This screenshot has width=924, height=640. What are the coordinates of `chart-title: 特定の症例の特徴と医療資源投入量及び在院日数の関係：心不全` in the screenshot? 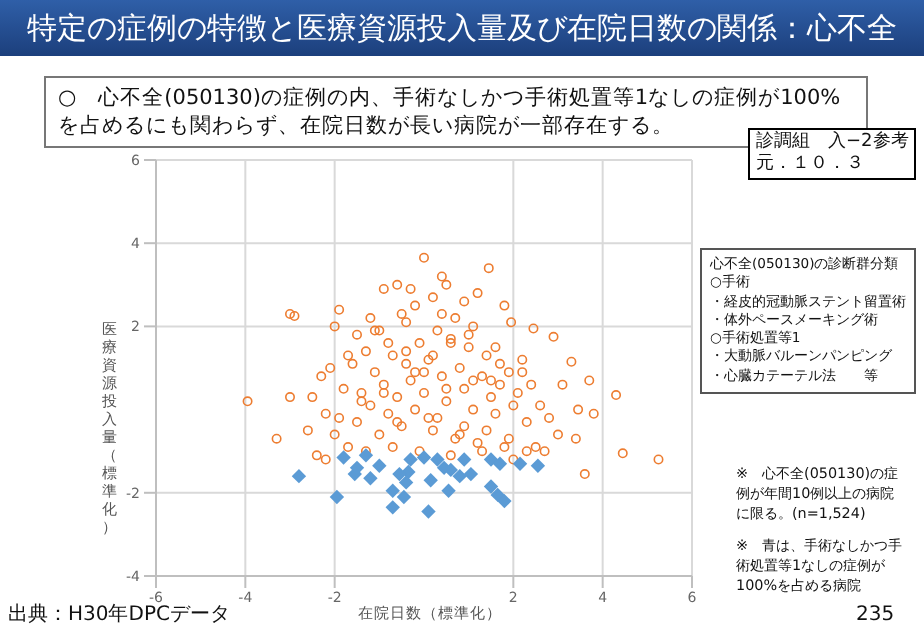 It's located at (462, 28).